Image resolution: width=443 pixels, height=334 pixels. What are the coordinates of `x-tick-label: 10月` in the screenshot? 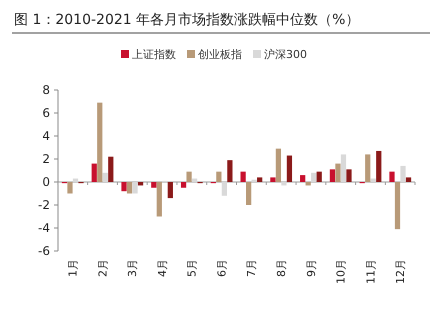 It's located at (341, 271).